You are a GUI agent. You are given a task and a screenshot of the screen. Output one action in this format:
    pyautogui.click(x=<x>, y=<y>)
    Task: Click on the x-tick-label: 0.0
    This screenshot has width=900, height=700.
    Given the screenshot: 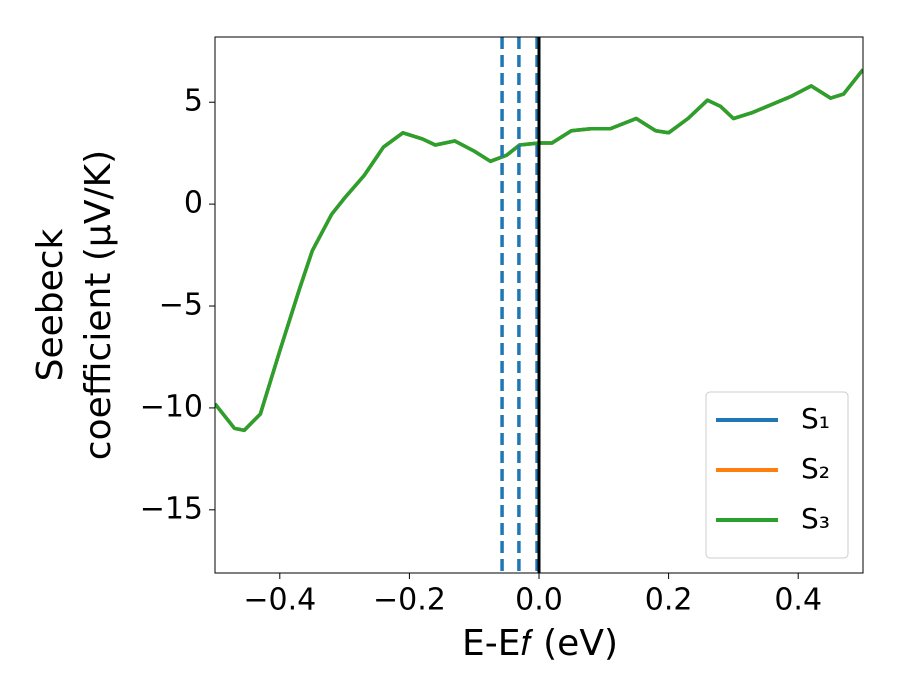 What is the action you would take?
    pyautogui.click(x=539, y=600)
    